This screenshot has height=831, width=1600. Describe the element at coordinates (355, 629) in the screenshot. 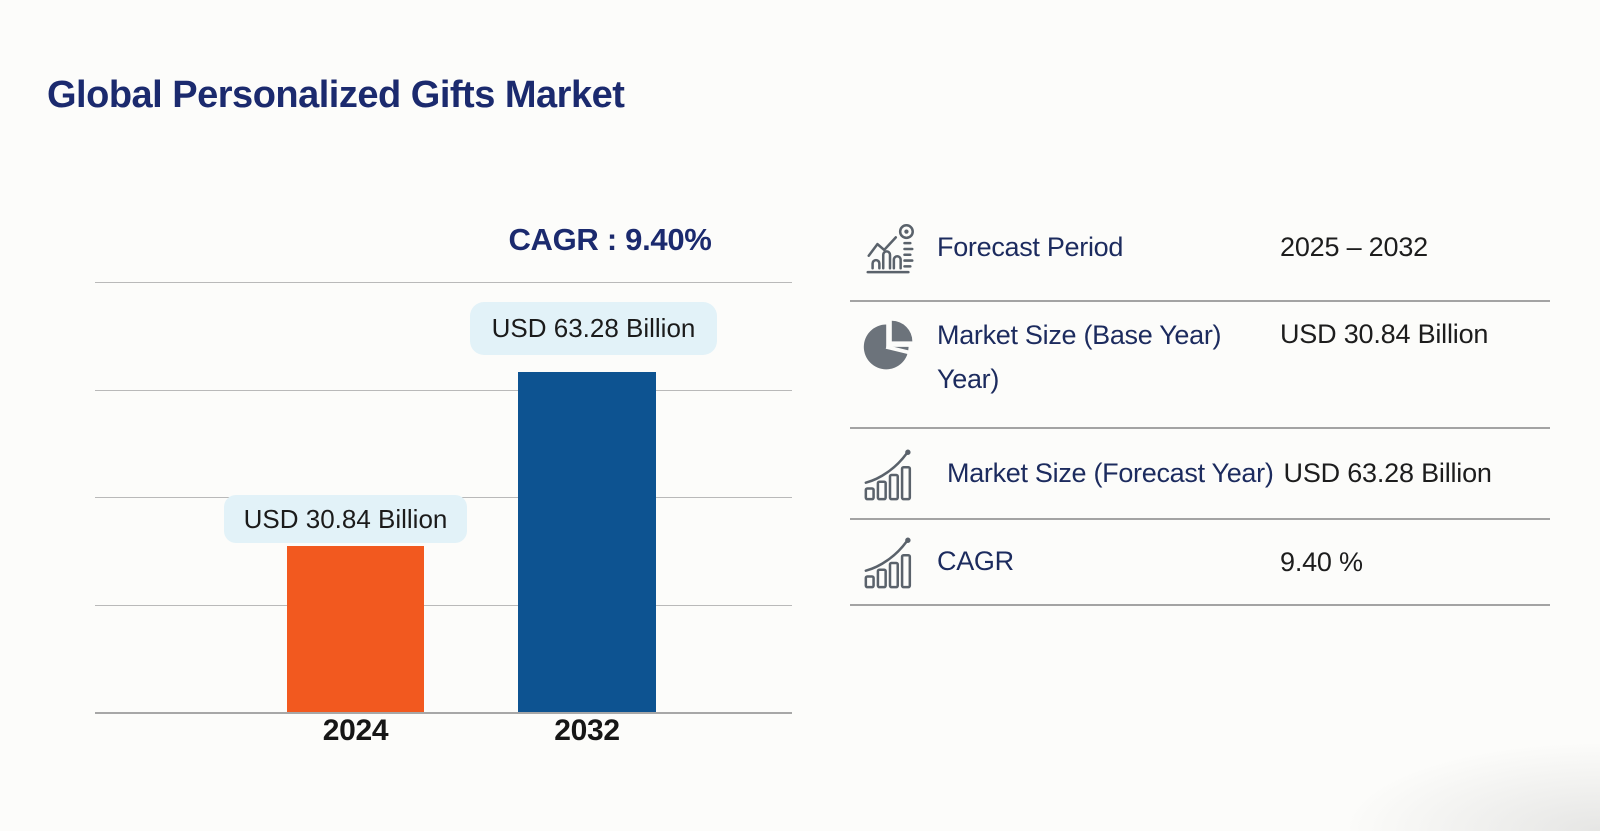

I see `bar-2024` at that location.